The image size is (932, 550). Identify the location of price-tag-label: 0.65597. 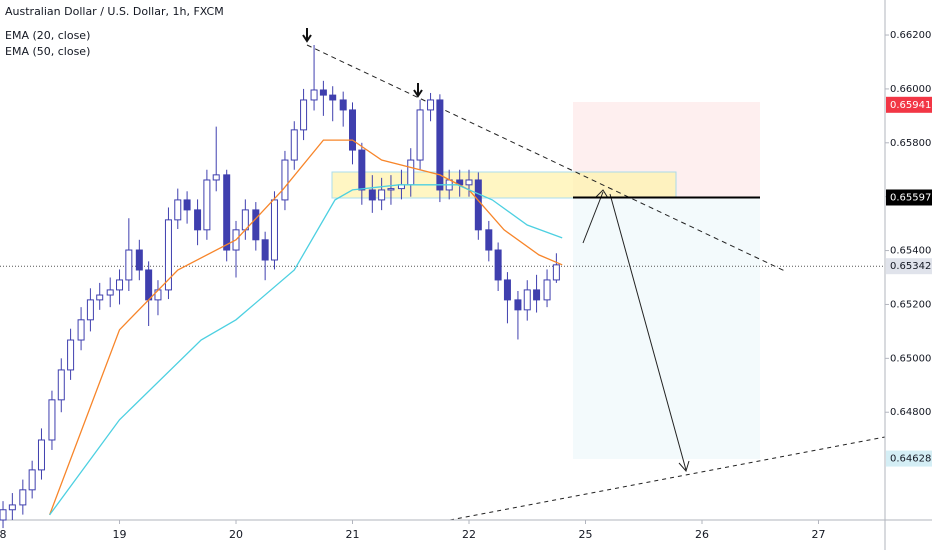
(910, 197).